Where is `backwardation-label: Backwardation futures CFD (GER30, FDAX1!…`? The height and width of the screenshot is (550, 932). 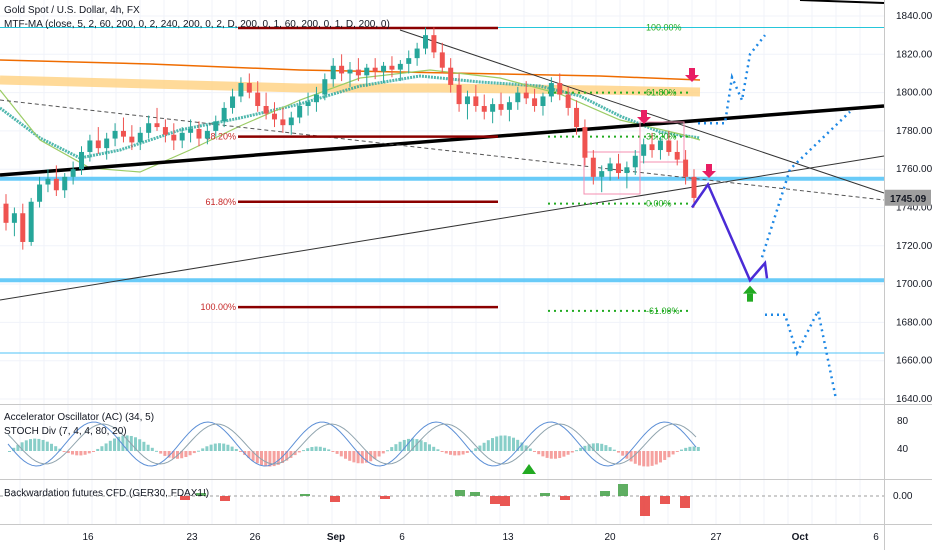
backwardation-label: Backwardation futures CFD (GER30, FDAX1!… is located at coordinates (107, 493).